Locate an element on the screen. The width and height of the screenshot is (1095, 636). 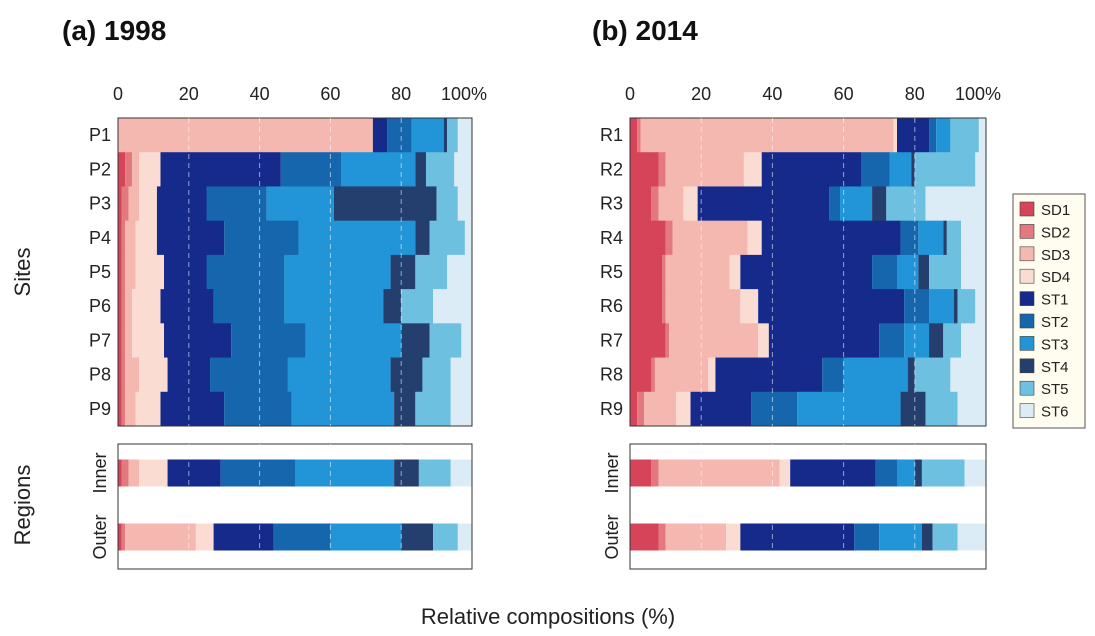
legend-label-sd1: SD1 is located at coordinates (1055, 210).